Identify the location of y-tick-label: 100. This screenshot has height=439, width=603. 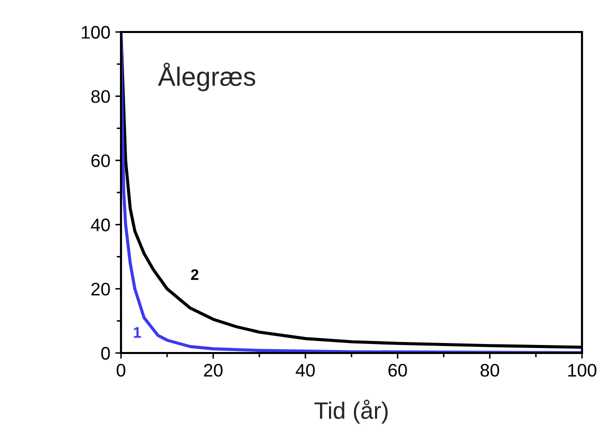
(96, 32).